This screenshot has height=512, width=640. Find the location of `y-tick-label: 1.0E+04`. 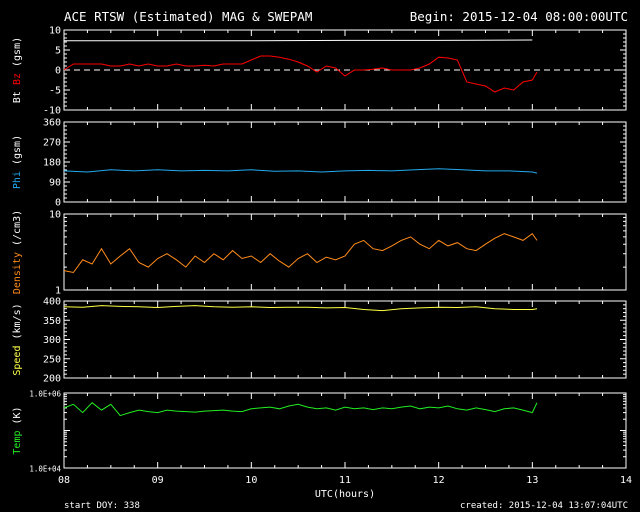

y-tick-label: 1.0E+04 is located at coordinates (45, 469).